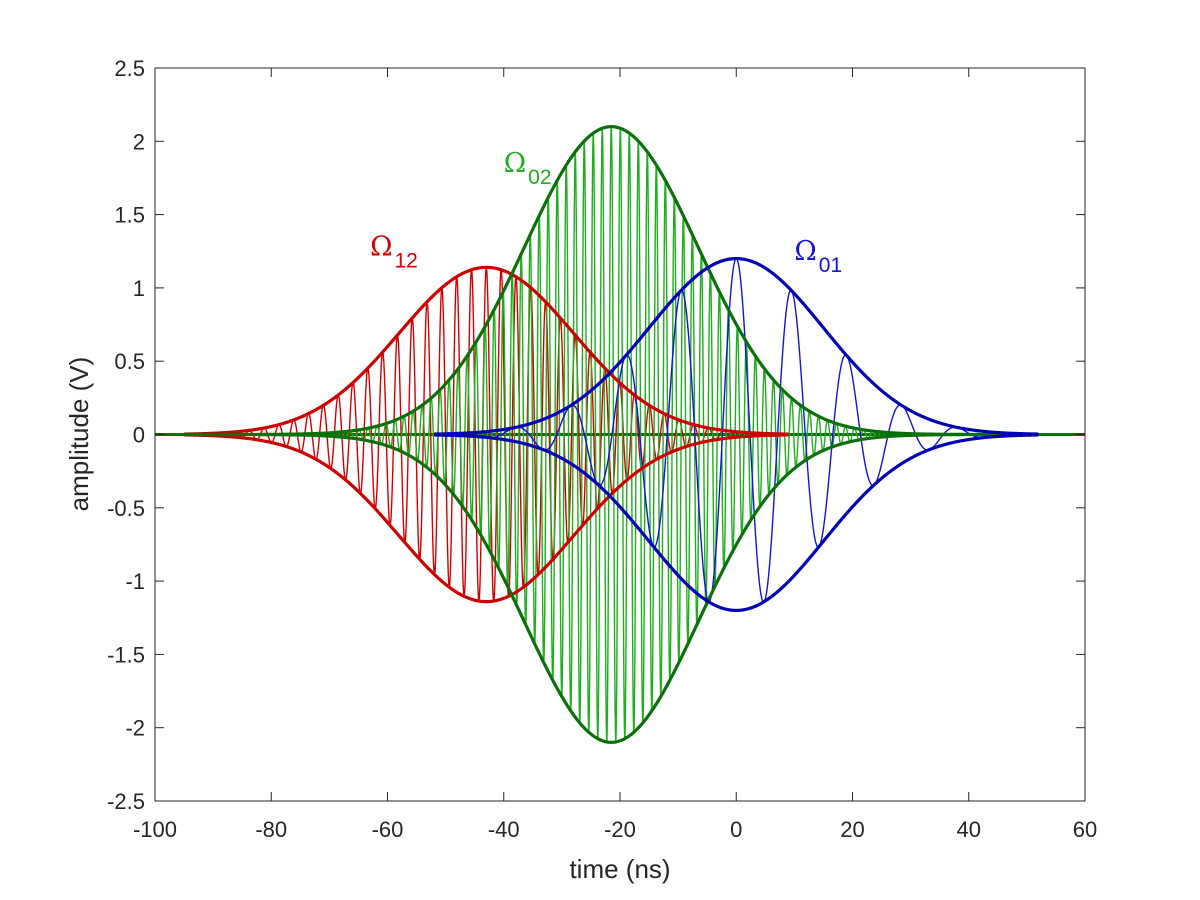 The image size is (1200, 900). I want to click on x-tick-label: -100, so click(155, 829).